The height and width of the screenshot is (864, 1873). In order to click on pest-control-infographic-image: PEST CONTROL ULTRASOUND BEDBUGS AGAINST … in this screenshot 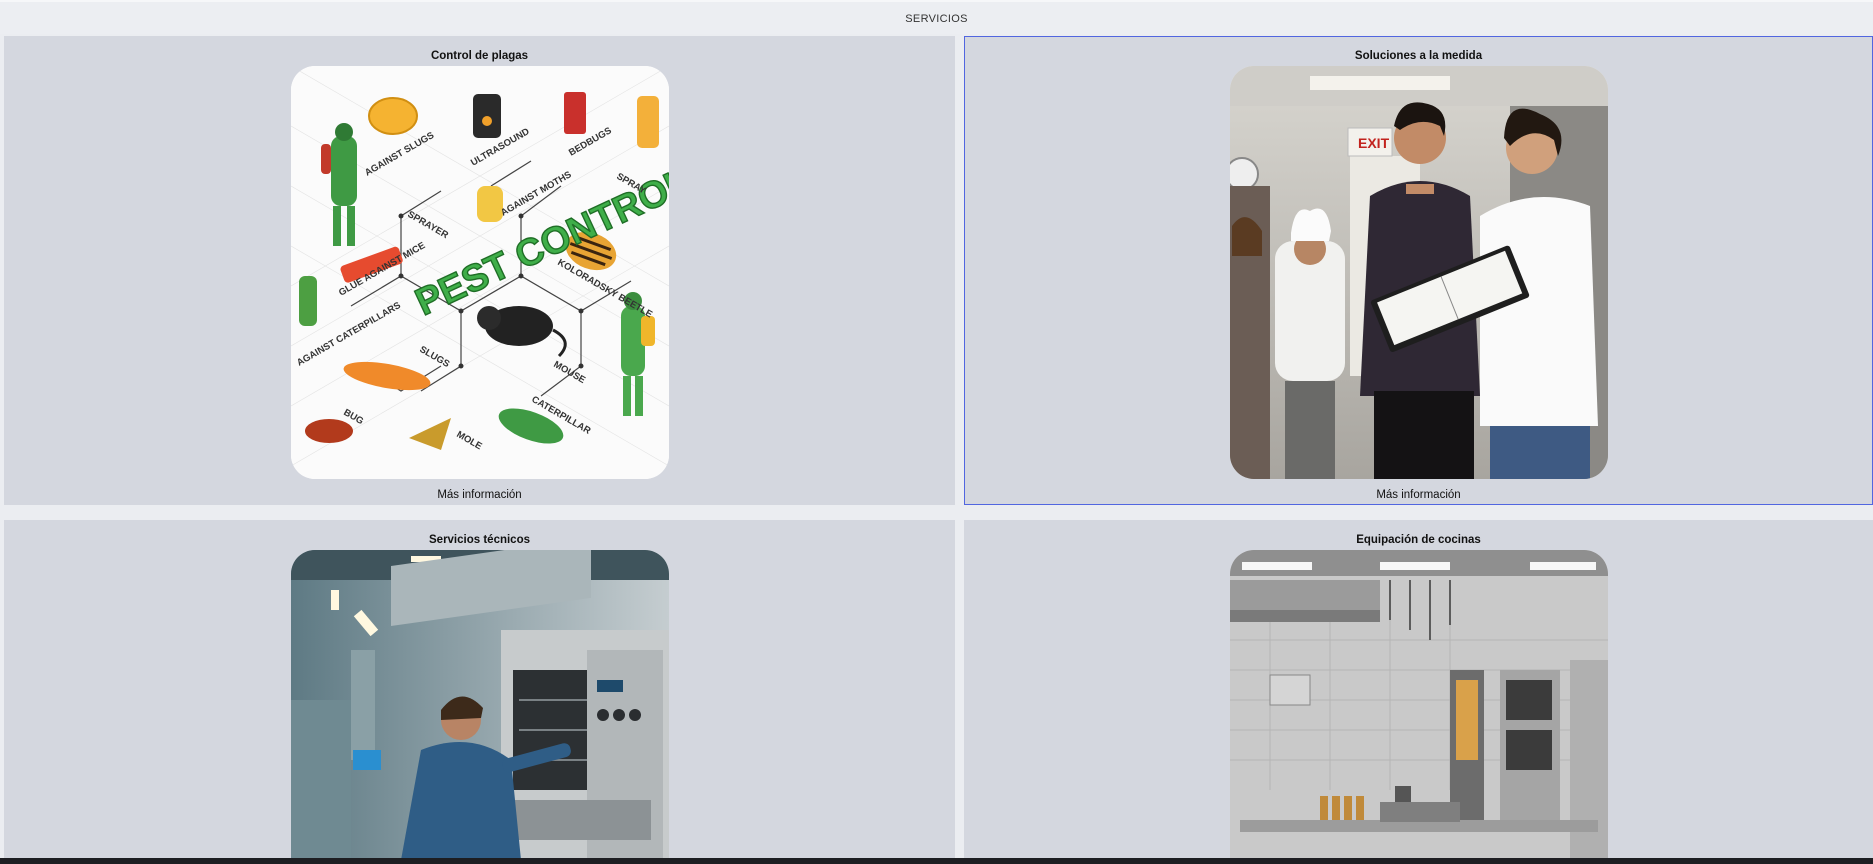, I will do `click(479, 272)`.